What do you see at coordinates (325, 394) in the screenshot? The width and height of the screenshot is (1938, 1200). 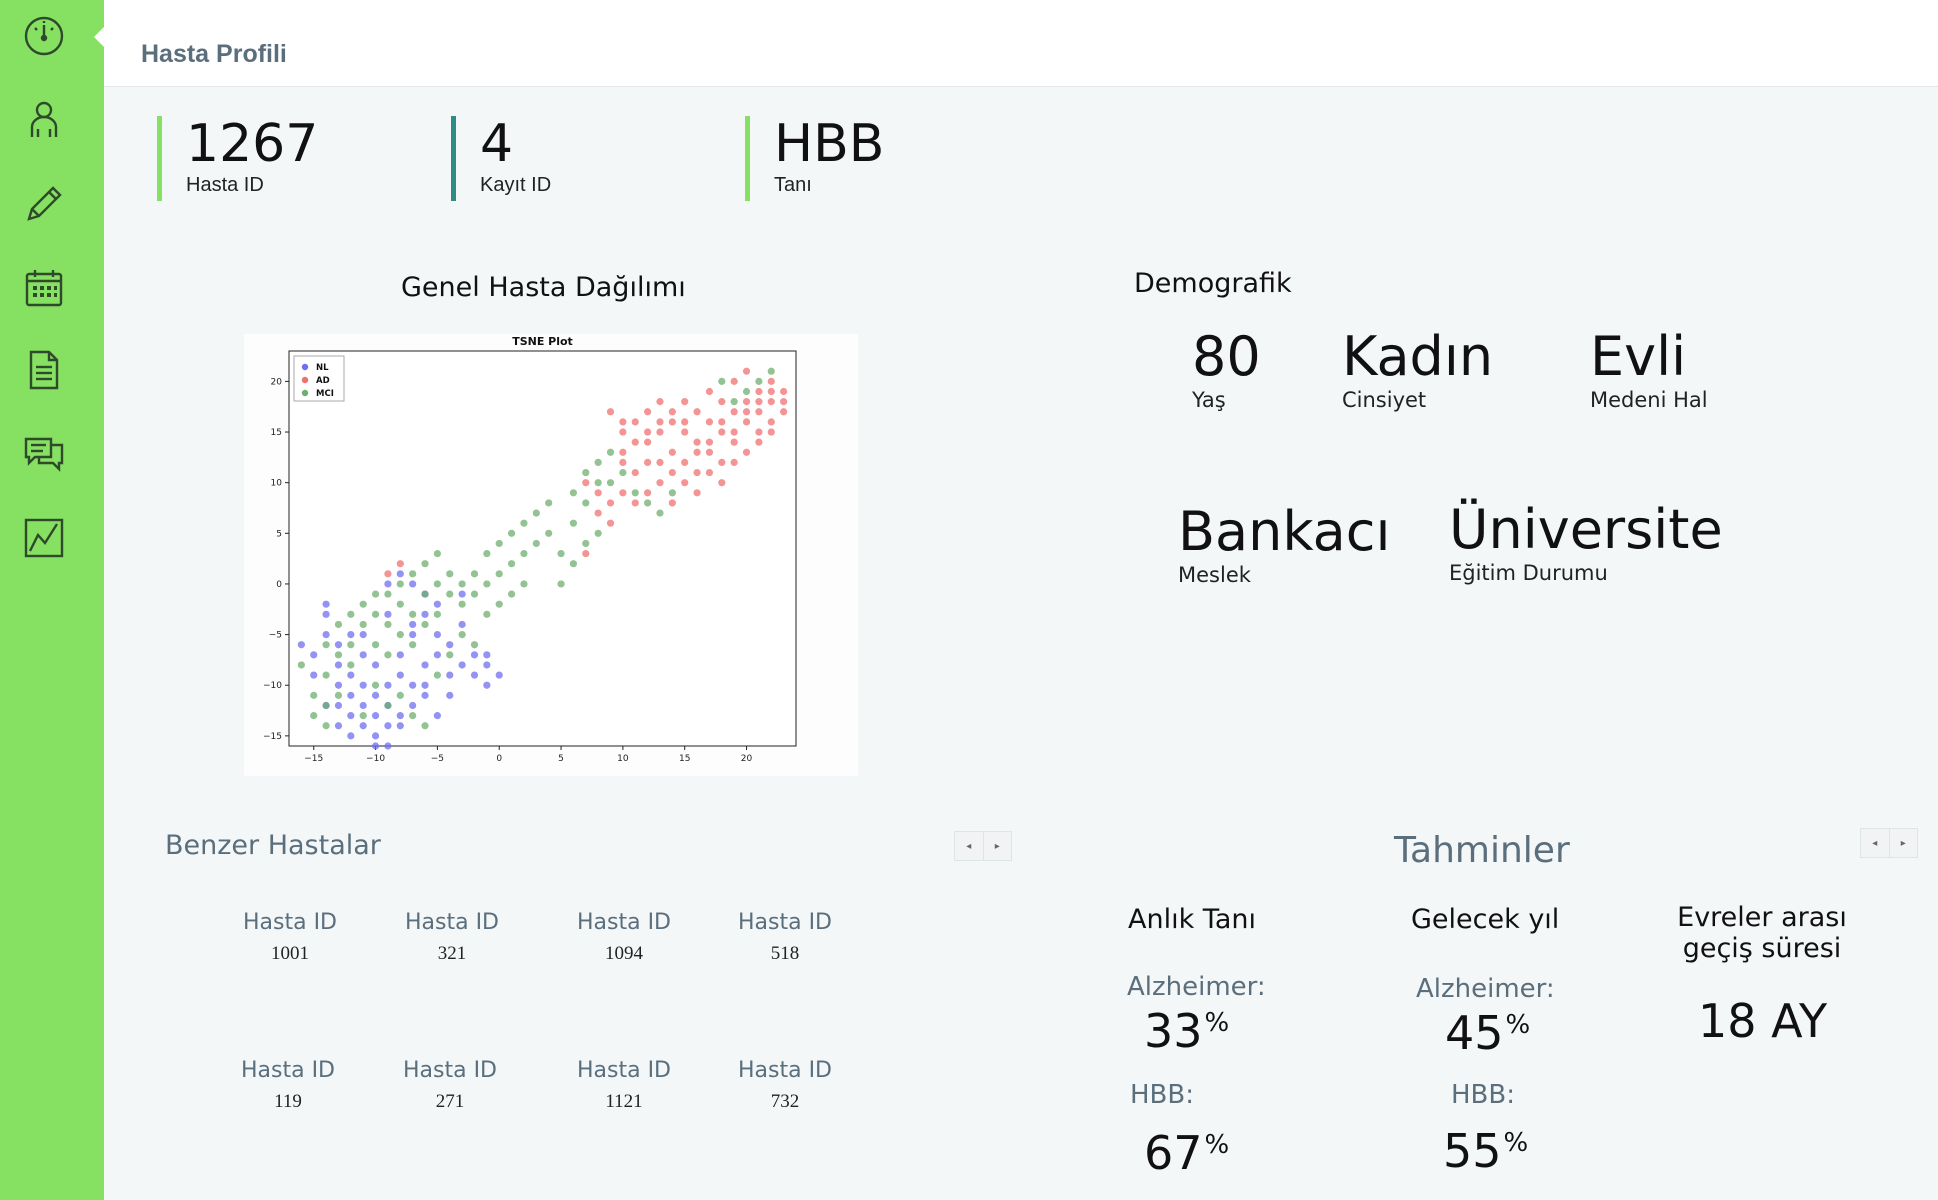 I see `legend-label: MCI` at bounding box center [325, 394].